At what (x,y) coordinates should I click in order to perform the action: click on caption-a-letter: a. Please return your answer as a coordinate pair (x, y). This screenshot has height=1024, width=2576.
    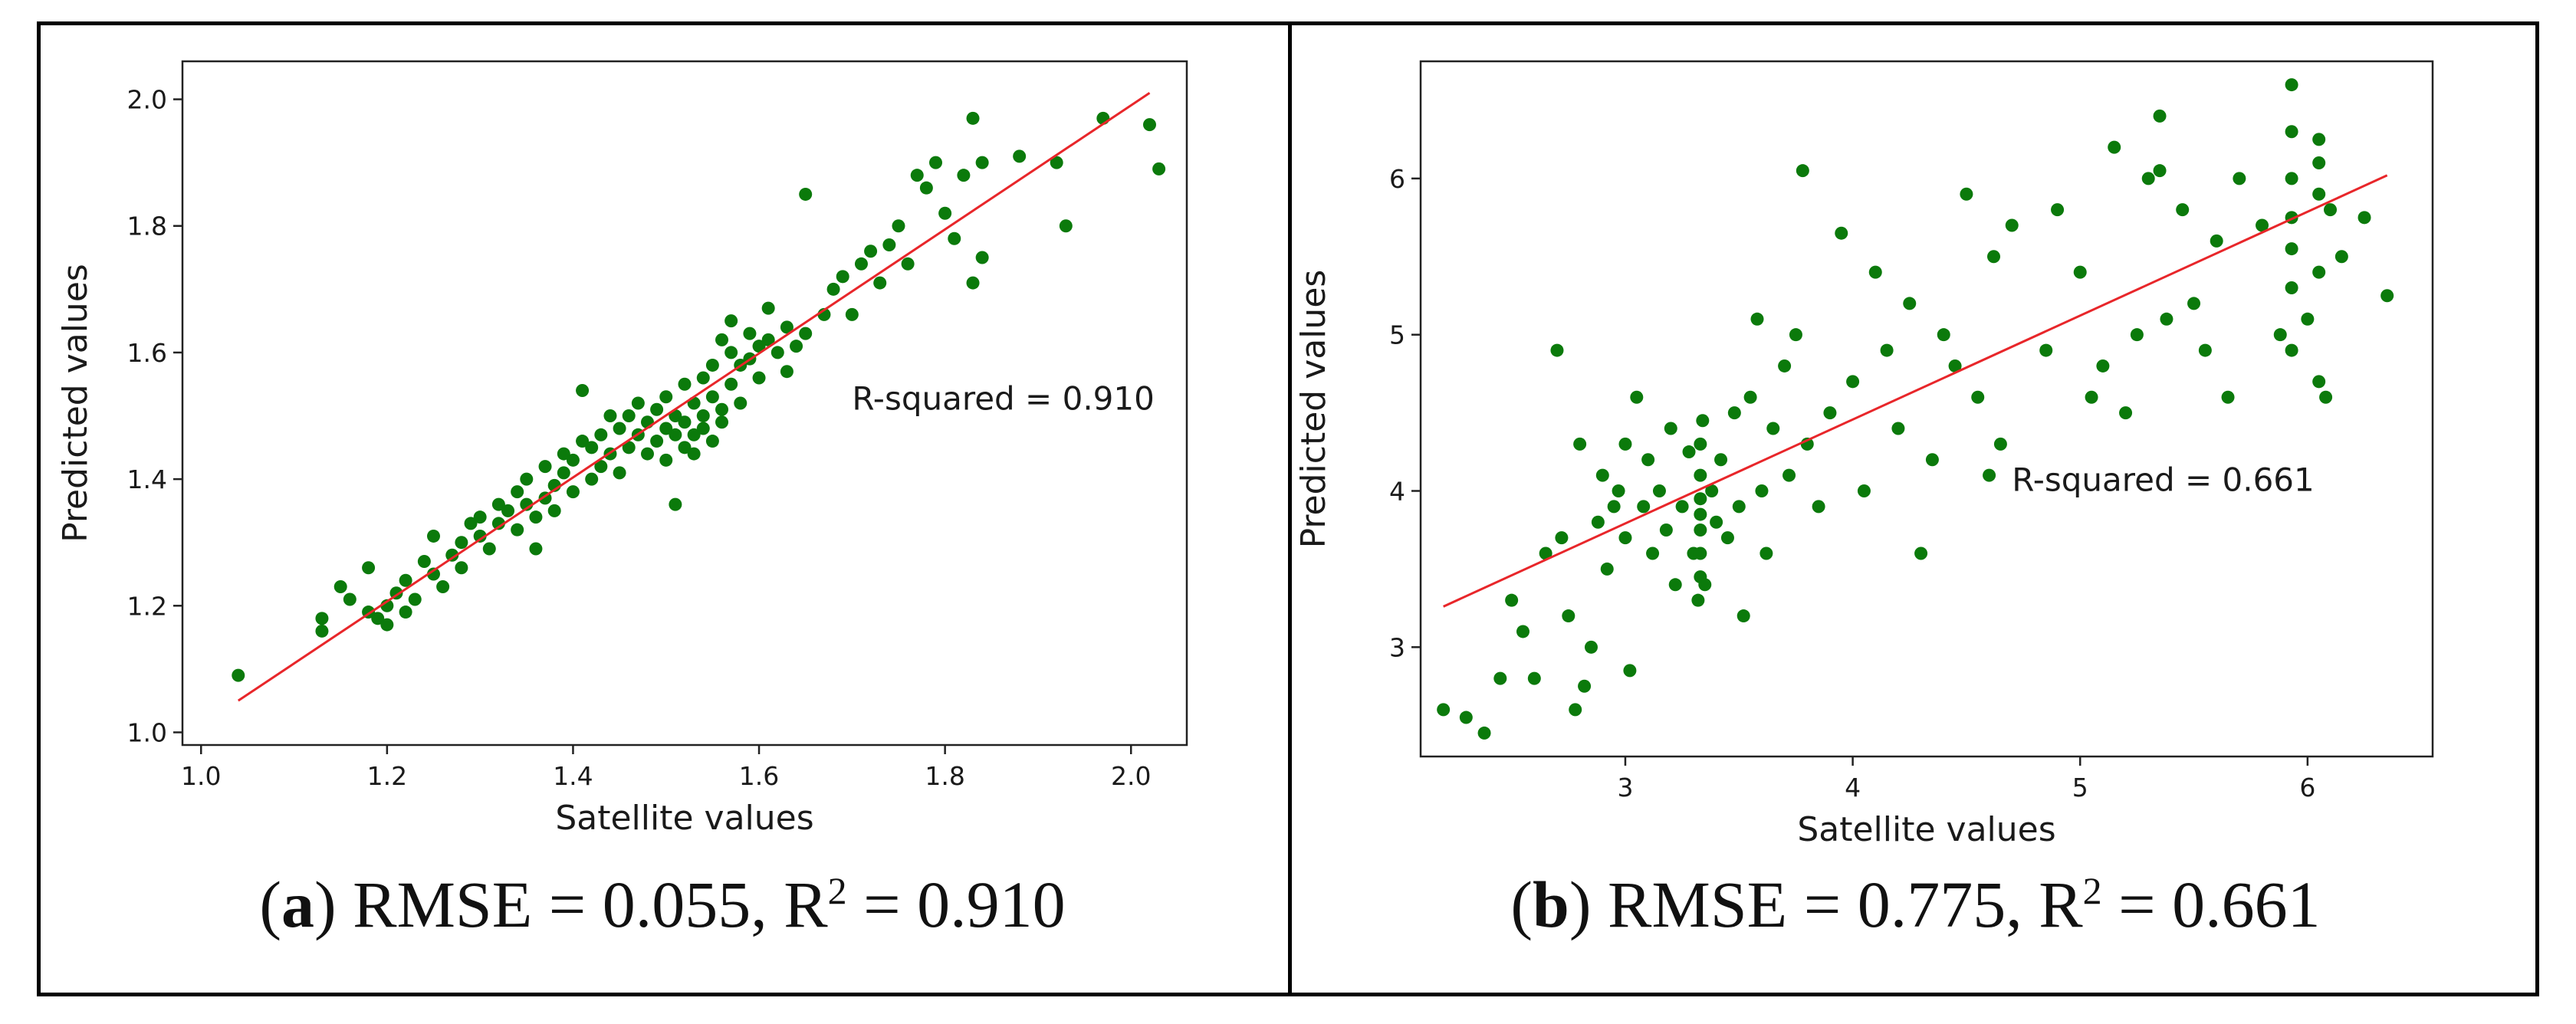
    Looking at the image, I should click on (297, 904).